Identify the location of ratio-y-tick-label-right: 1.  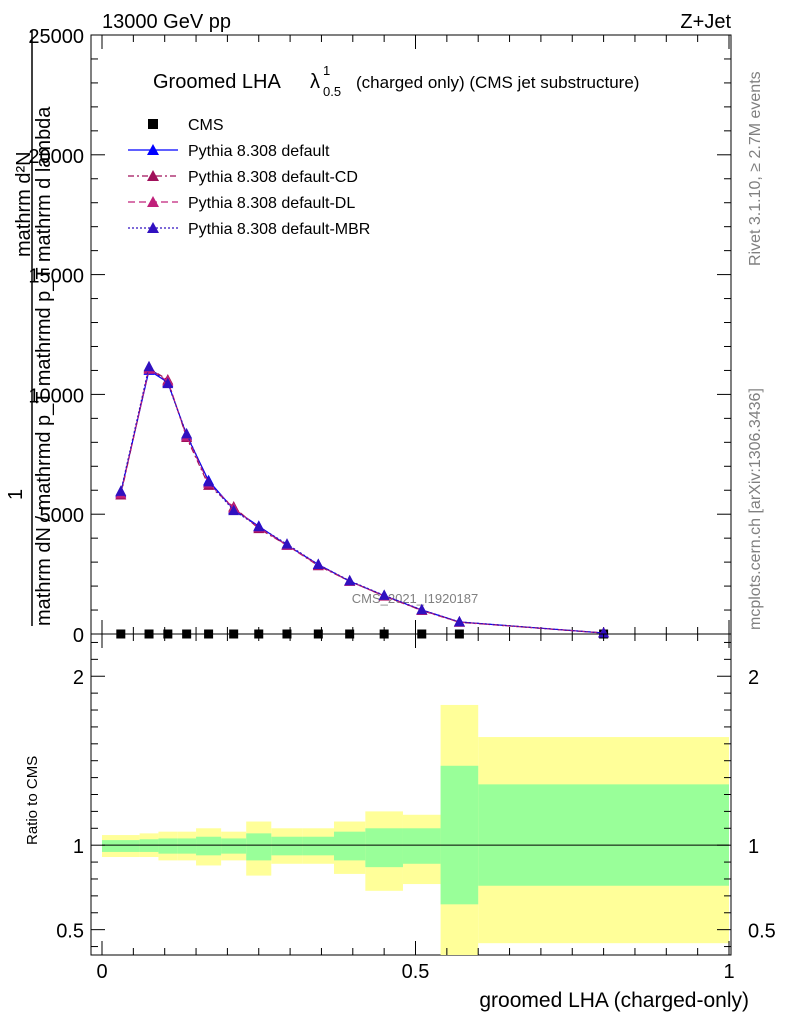
(753, 847).